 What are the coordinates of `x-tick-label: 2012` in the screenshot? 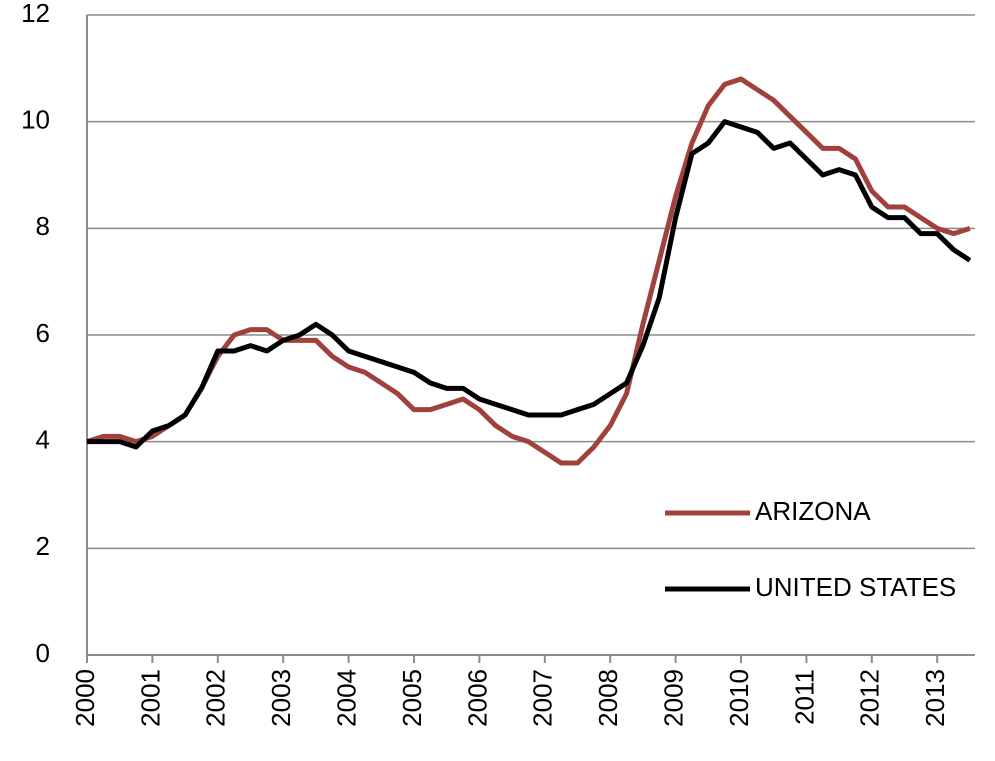 It's located at (870, 698).